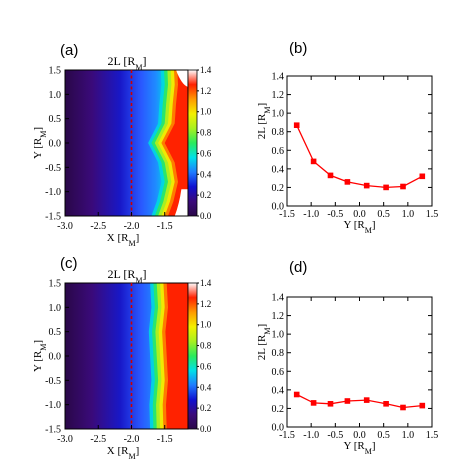 The image size is (474, 474). What do you see at coordinates (298, 48) in the screenshot?
I see `panel-label-b: (b)` at bounding box center [298, 48].